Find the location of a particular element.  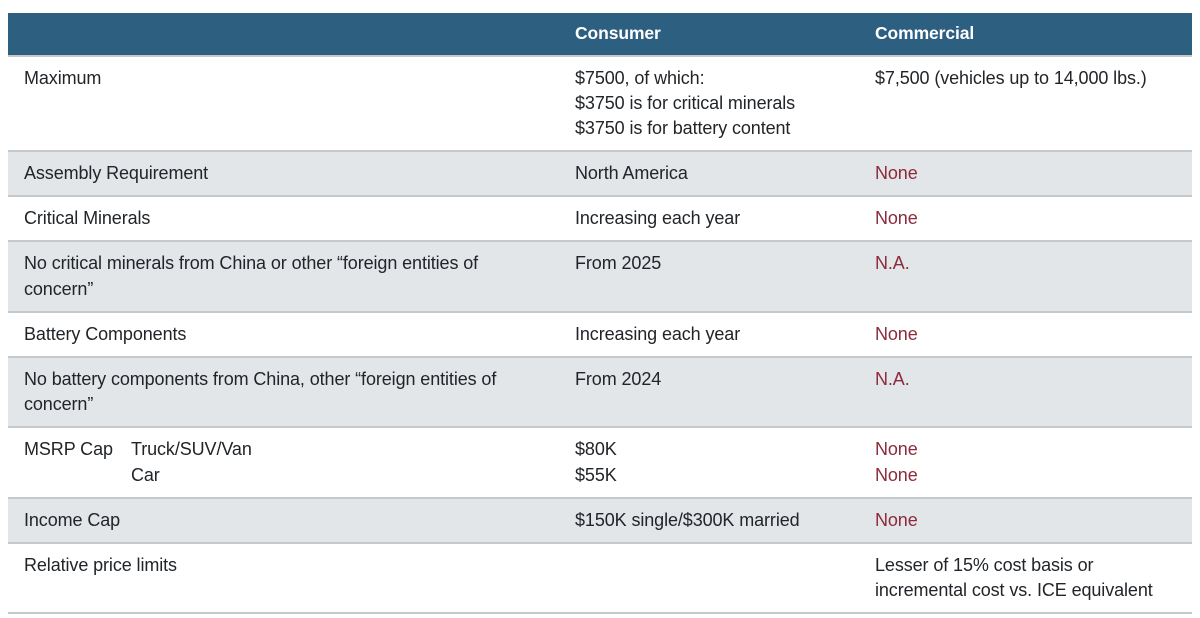

consumer-cell: $80K $55K is located at coordinates (709, 462).